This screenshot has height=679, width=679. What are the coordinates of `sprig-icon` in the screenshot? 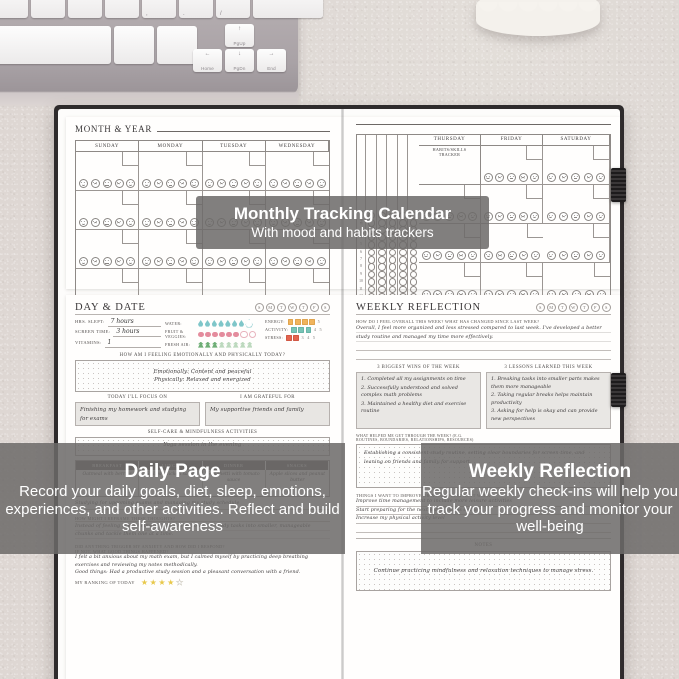 It's located at (201, 344).